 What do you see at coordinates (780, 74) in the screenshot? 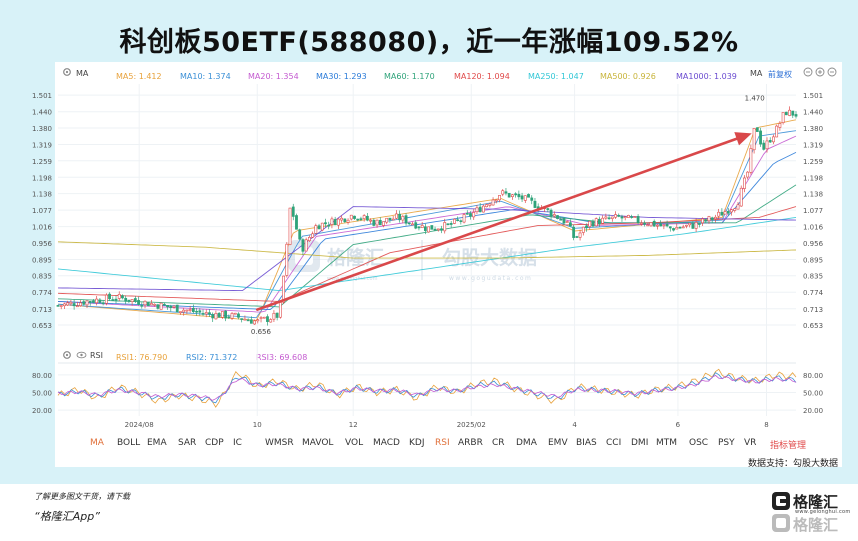
I see `adjust-label: 前复权` at bounding box center [780, 74].